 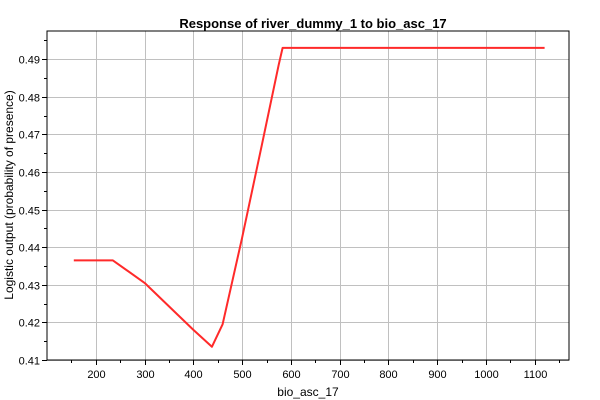 I want to click on y-tick-label: 0.48, so click(x=29, y=99).